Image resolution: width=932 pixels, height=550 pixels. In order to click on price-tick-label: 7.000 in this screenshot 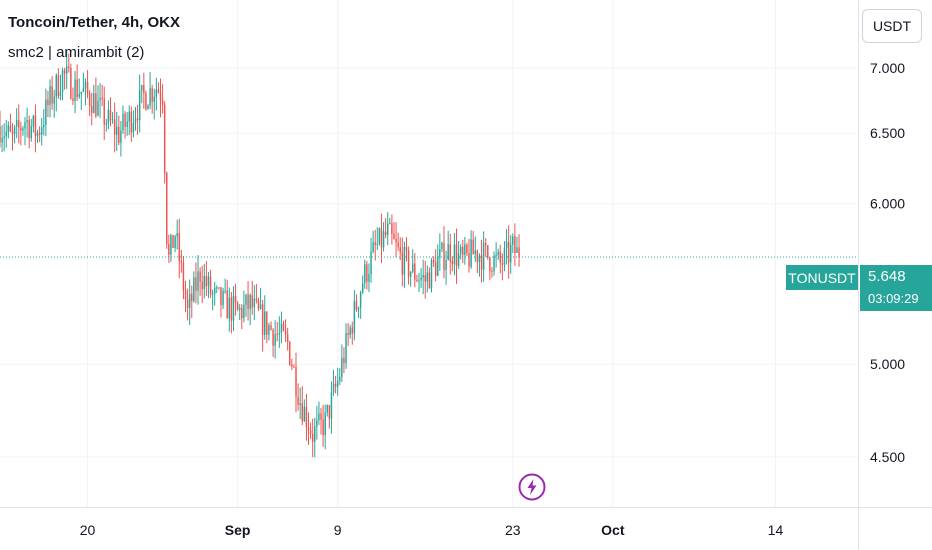, I will do `click(887, 68)`.